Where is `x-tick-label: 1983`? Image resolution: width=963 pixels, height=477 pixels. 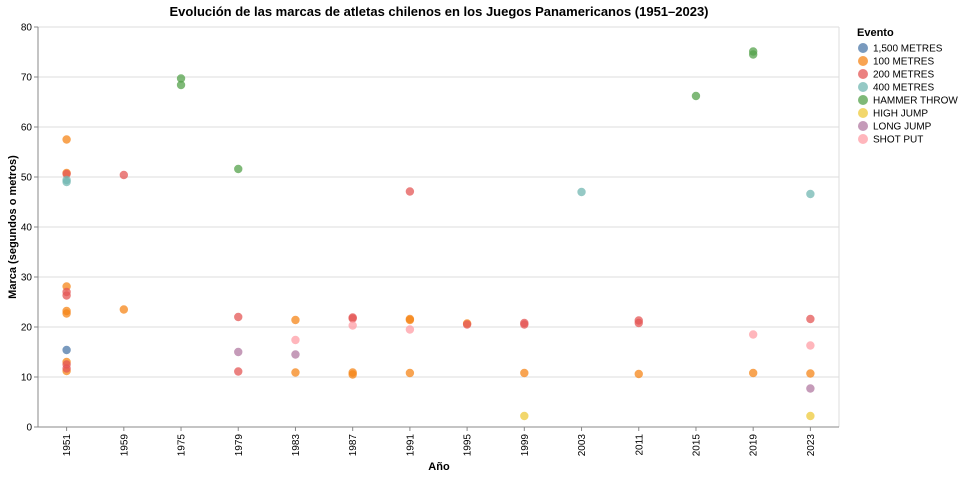
x-tick-label: 1983 is located at coordinates (296, 445).